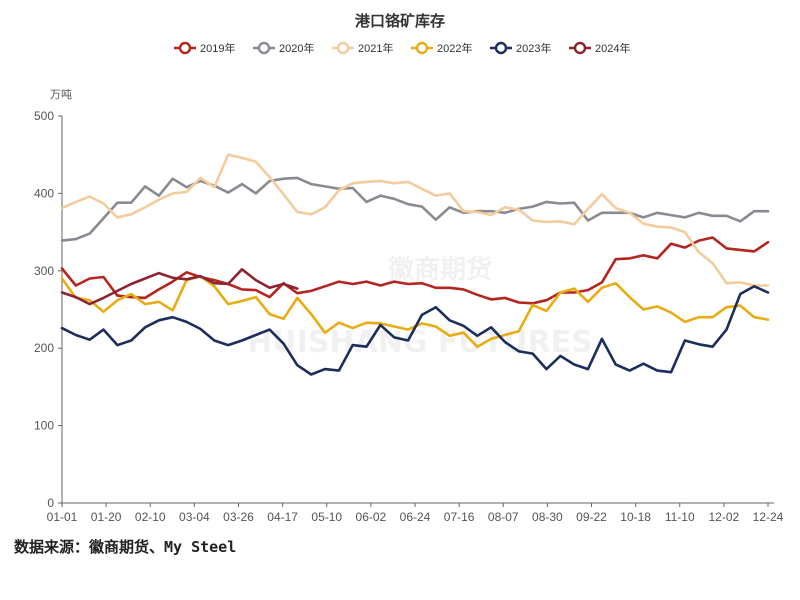  Describe the element at coordinates (400, 21) in the screenshot. I see `chart-title: 港口铬矿库存` at that location.